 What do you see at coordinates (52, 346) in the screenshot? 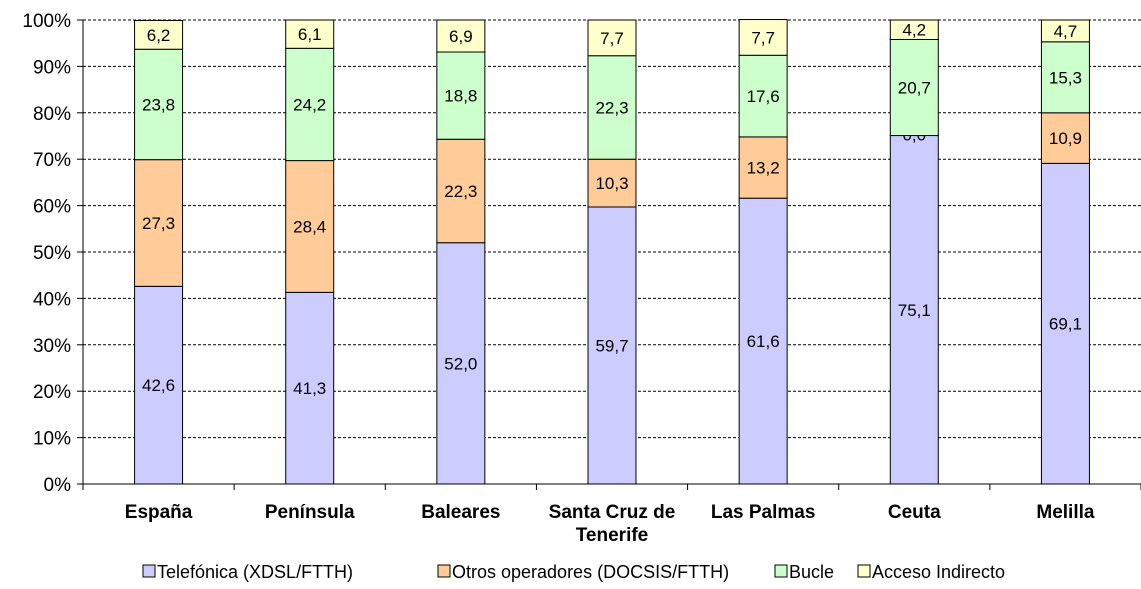
I see `y-tick-label: 30%` at bounding box center [52, 346].